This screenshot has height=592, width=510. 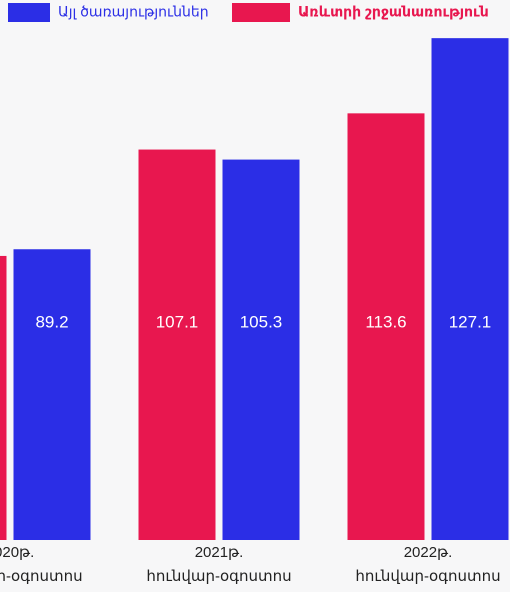 What do you see at coordinates (177, 321) in the screenshot?
I see `value-label: 107.1` at bounding box center [177, 321].